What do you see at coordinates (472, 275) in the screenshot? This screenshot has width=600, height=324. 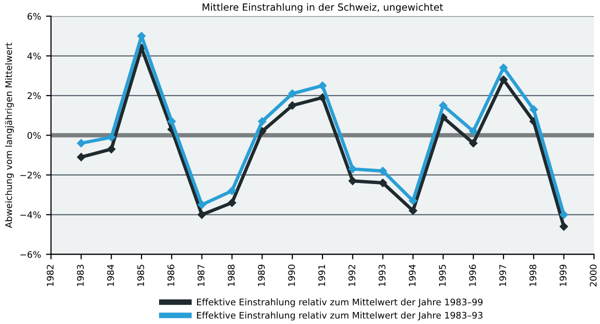 I see `x-tick-label: 1996` at bounding box center [472, 275].